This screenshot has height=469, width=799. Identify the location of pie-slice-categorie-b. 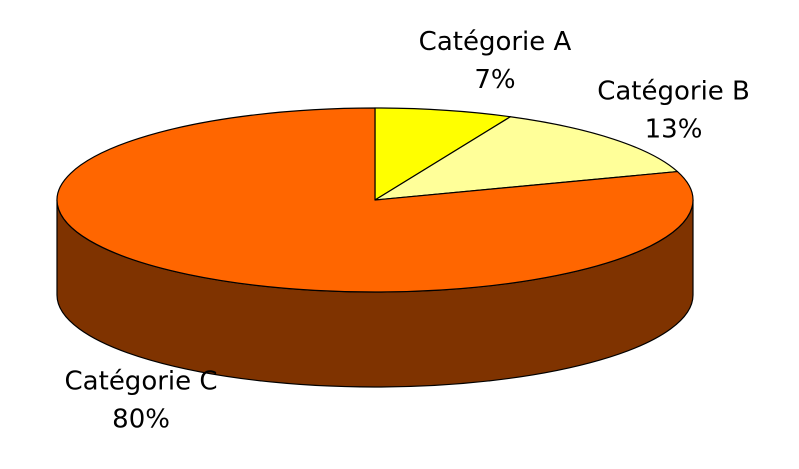
(526, 158).